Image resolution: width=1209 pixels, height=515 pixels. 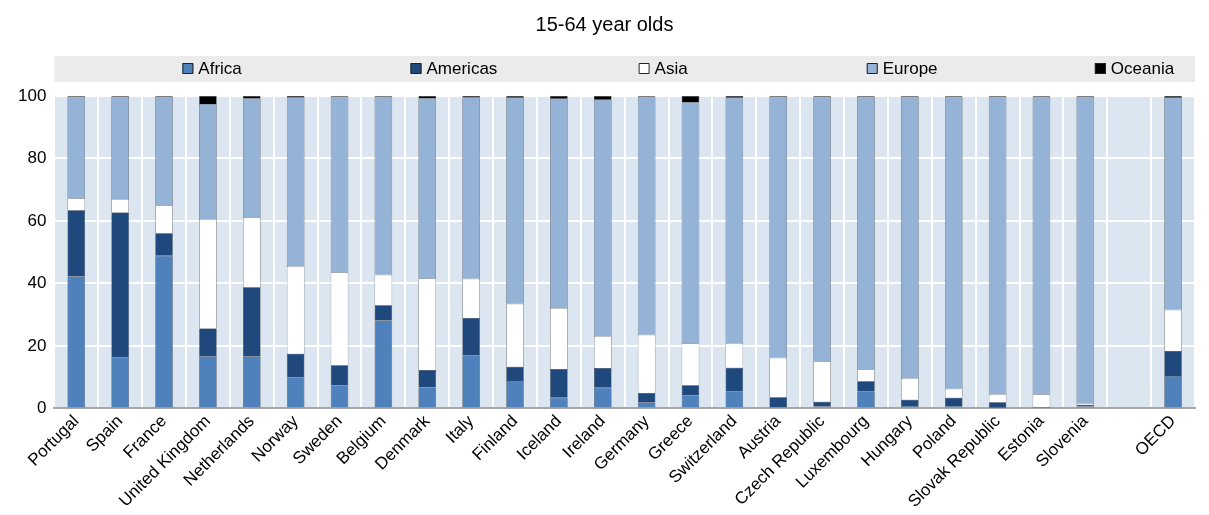 What do you see at coordinates (910, 68) in the screenshot?
I see `legend-label: Europe` at bounding box center [910, 68].